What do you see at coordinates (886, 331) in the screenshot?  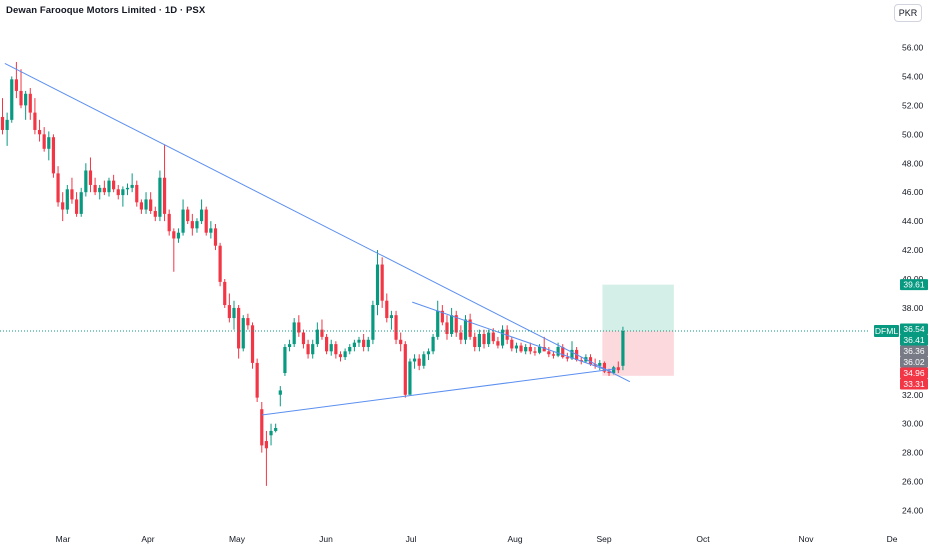 I see `symbol-tag-label: DFML` at bounding box center [886, 331].